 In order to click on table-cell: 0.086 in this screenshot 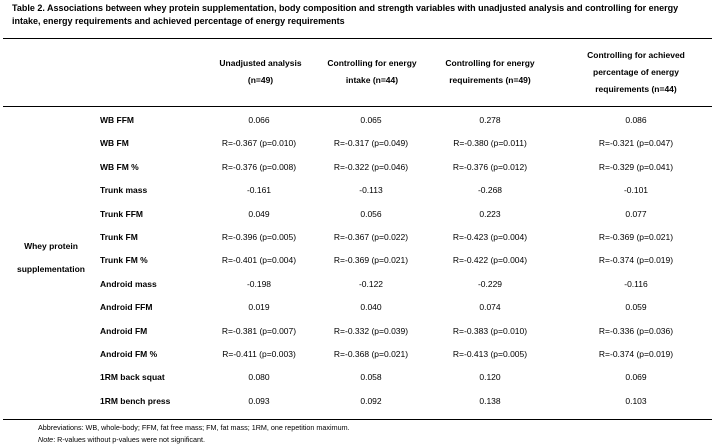, I will do `click(636, 120)`.